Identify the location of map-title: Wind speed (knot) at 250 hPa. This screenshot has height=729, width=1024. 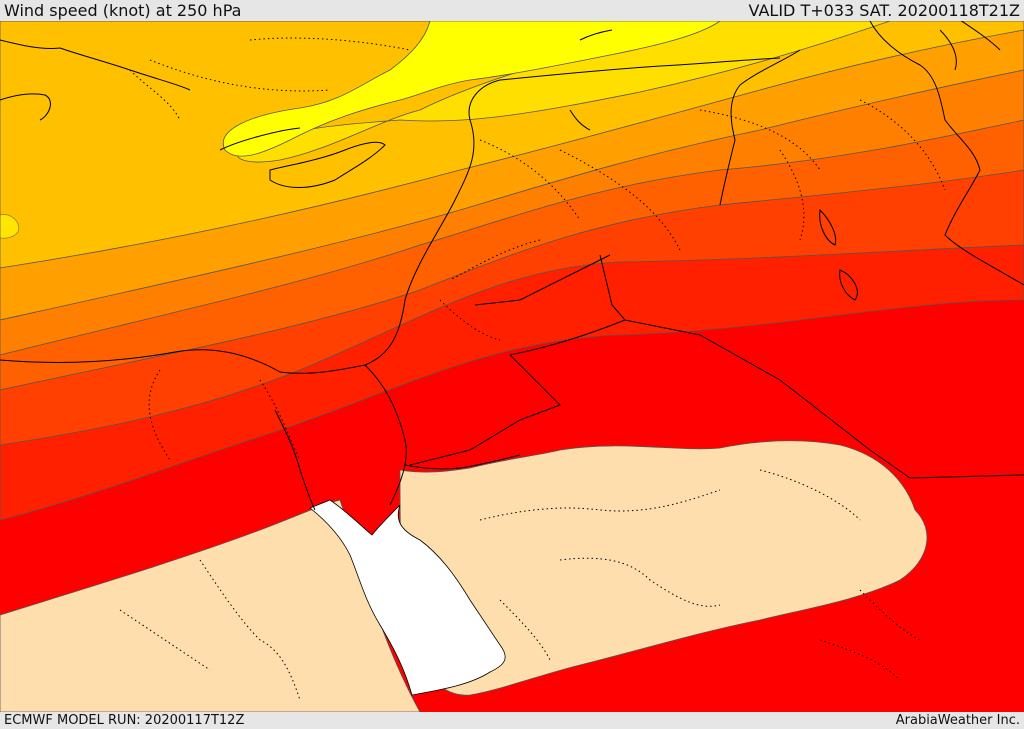
(123, 10).